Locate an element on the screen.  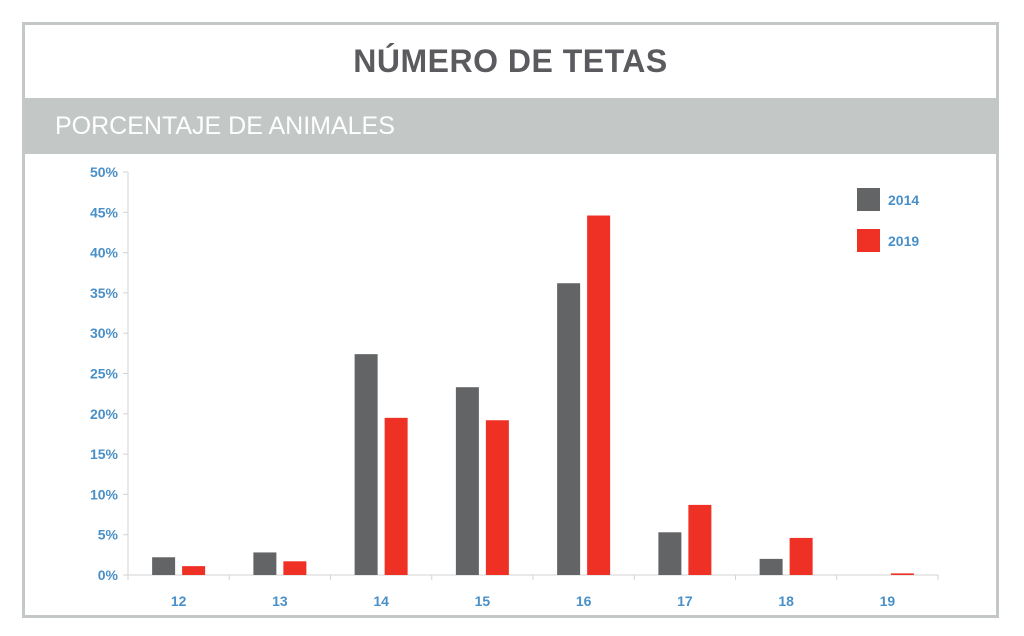
y-tick-label: 25% is located at coordinates (104, 374).